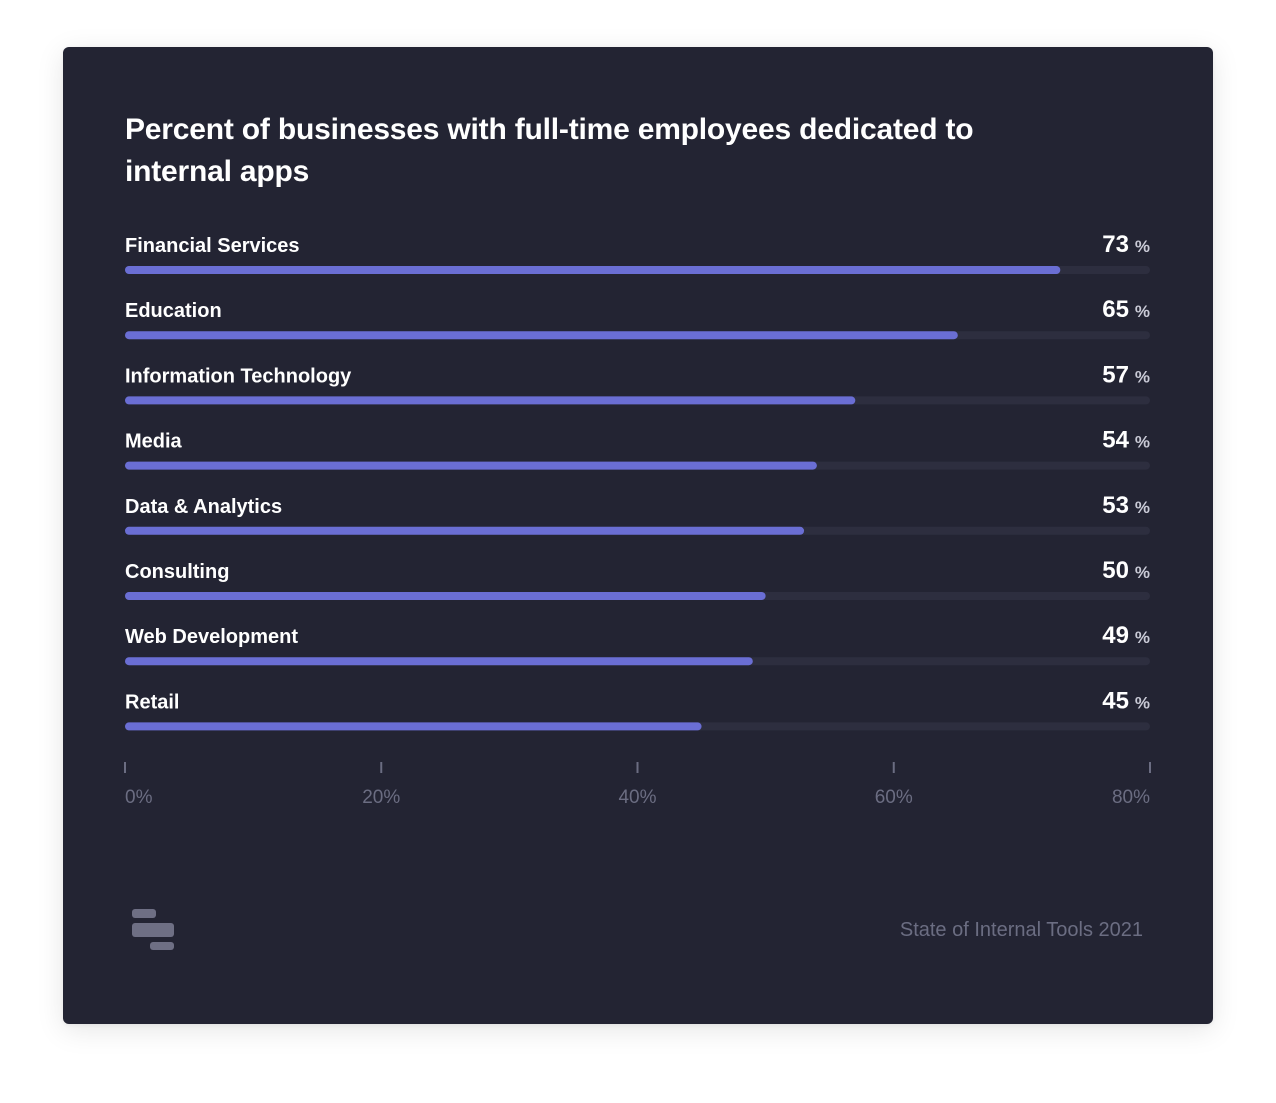  What do you see at coordinates (1115, 700) in the screenshot?
I see `bar-value-retail: 45` at bounding box center [1115, 700].